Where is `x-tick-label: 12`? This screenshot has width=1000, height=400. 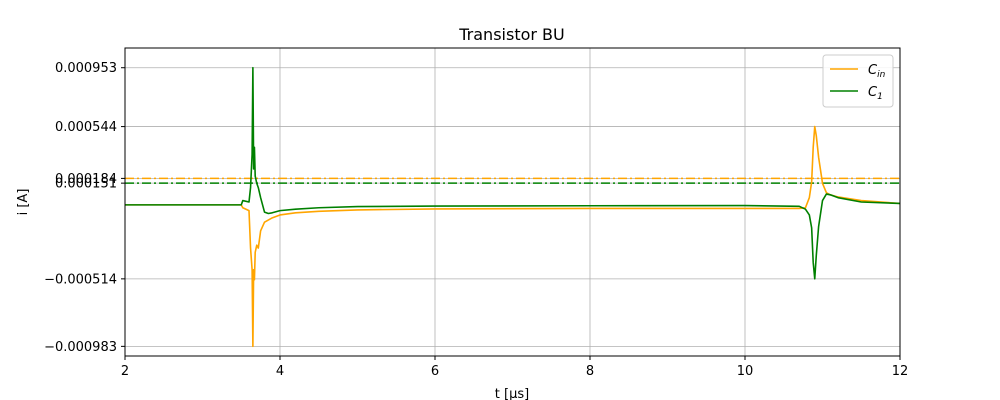 x-tick-label: 12 is located at coordinates (900, 371).